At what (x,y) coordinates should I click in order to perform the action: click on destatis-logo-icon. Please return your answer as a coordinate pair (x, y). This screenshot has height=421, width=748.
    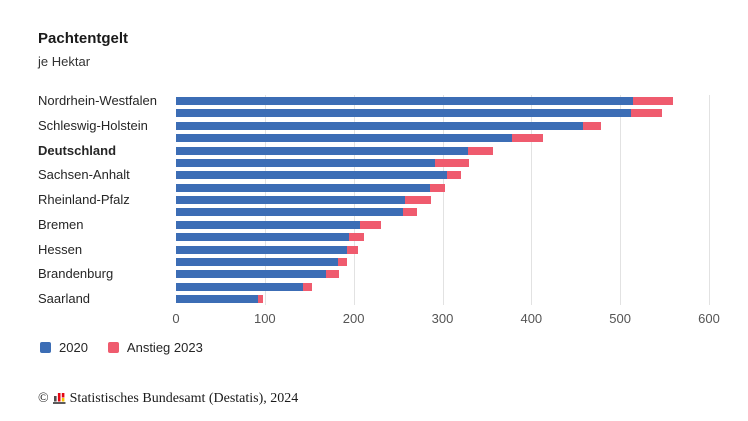
    Looking at the image, I should click on (59, 400).